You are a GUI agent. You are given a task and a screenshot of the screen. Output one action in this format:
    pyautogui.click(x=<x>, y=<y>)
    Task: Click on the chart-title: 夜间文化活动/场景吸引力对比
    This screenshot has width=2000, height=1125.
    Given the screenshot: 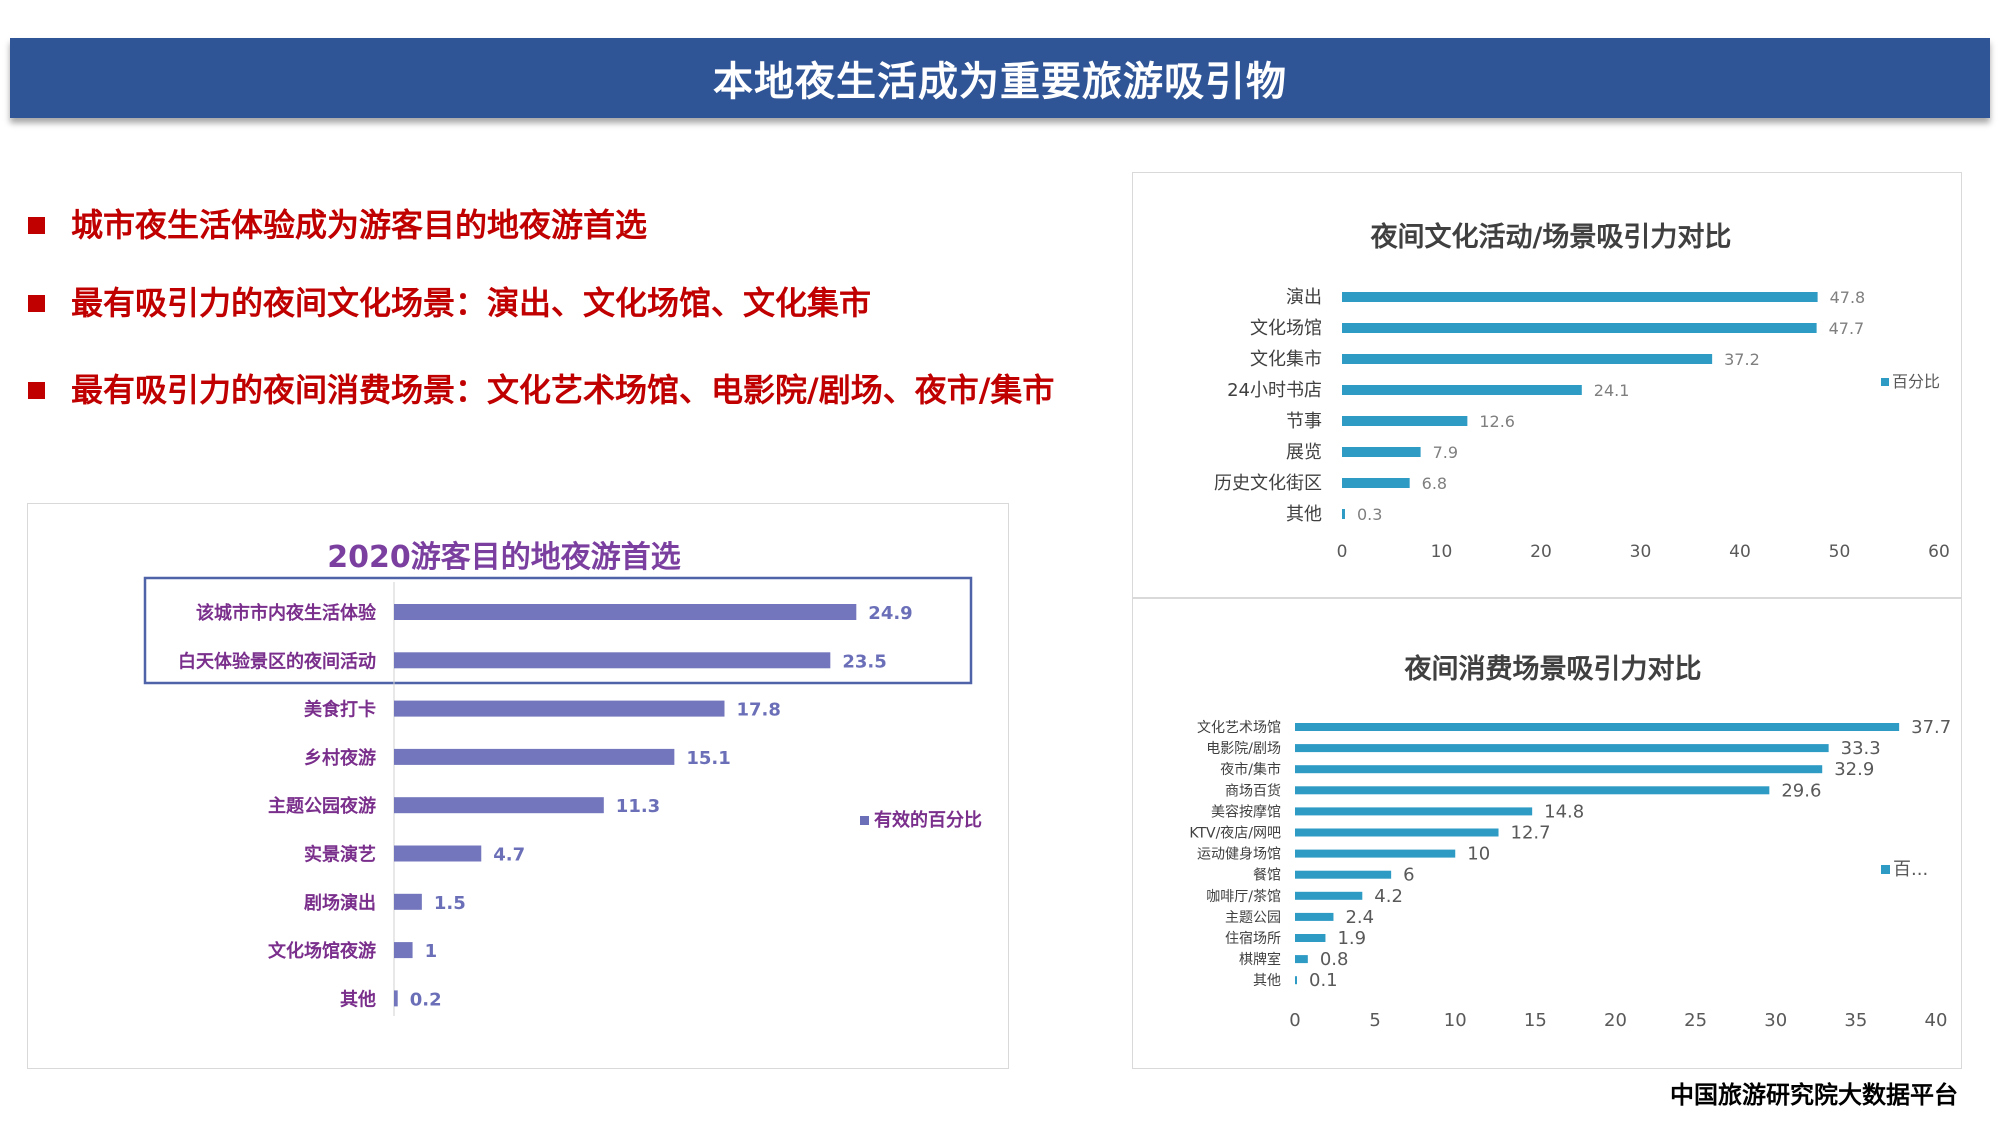 What is the action you would take?
    pyautogui.click(x=1551, y=237)
    